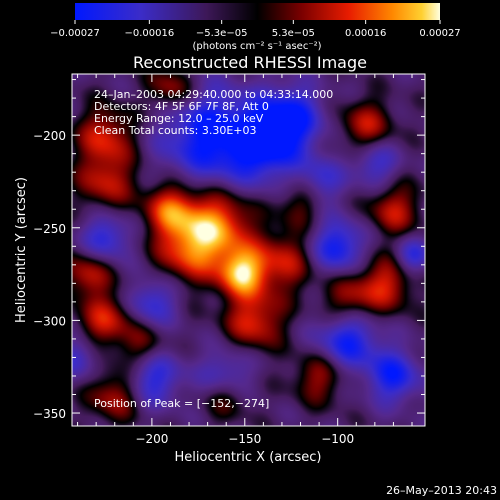 The image size is (500, 500). What do you see at coordinates (49, 414) in the screenshot?
I see `y-tick-label: −350` at bounding box center [49, 414].